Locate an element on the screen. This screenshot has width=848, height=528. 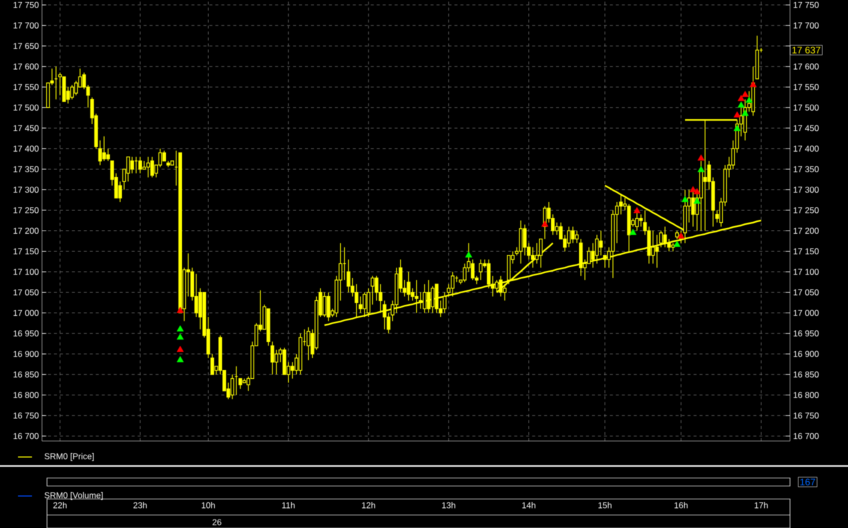
y-tick-label: 17 550 is located at coordinates (26, 87).